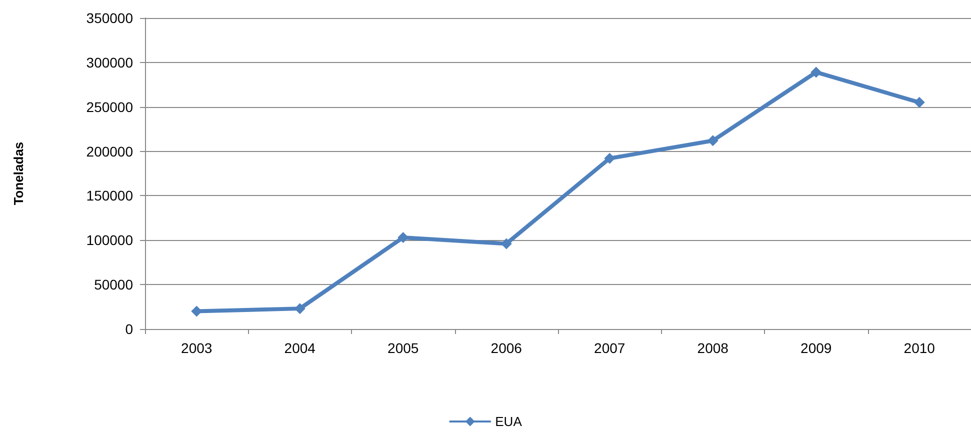  I want to click on y-tick-label: 350000, so click(110, 18).